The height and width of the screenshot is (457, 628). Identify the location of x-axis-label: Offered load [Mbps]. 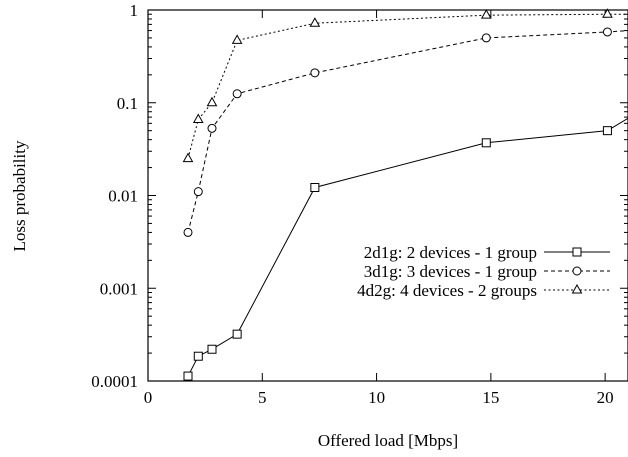
(388, 440).